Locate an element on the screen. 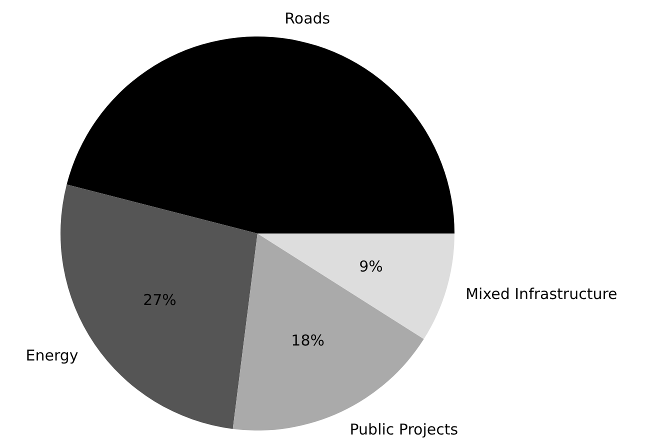 The height and width of the screenshot is (441, 652). slice-label: Energy is located at coordinates (52, 355).